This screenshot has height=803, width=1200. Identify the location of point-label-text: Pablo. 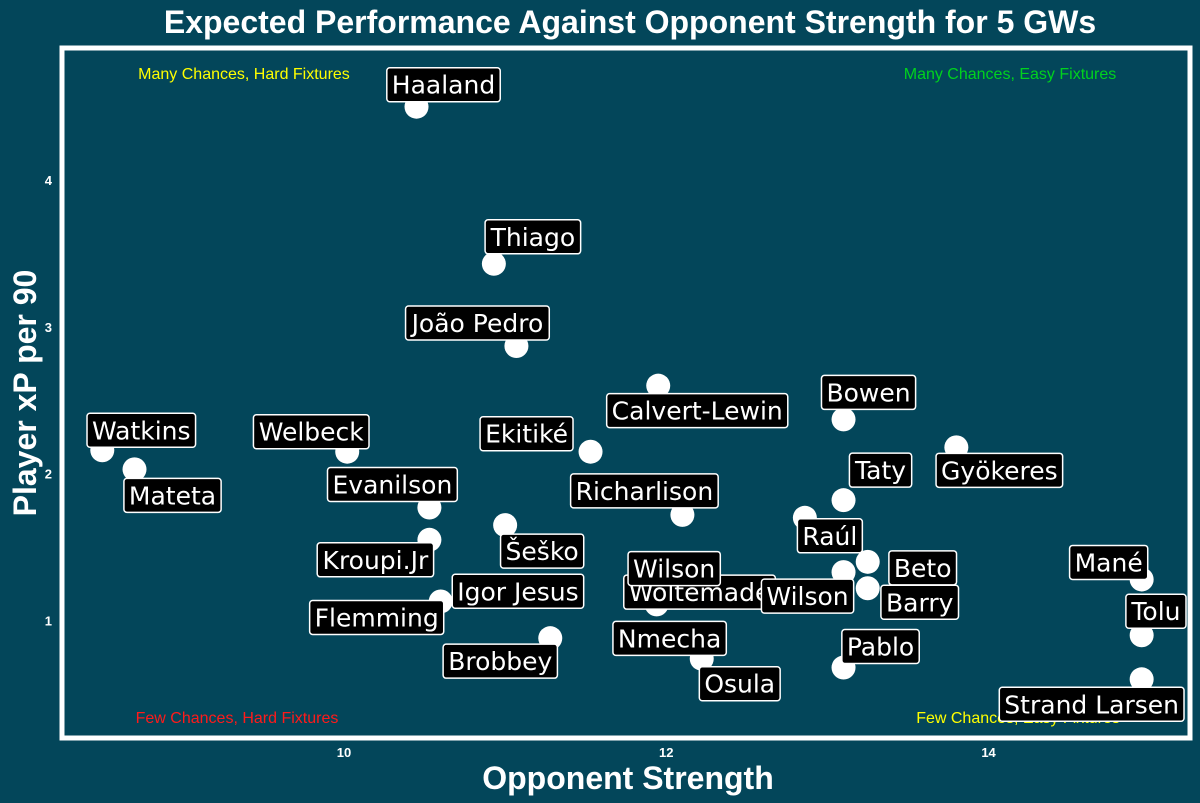
(880, 647).